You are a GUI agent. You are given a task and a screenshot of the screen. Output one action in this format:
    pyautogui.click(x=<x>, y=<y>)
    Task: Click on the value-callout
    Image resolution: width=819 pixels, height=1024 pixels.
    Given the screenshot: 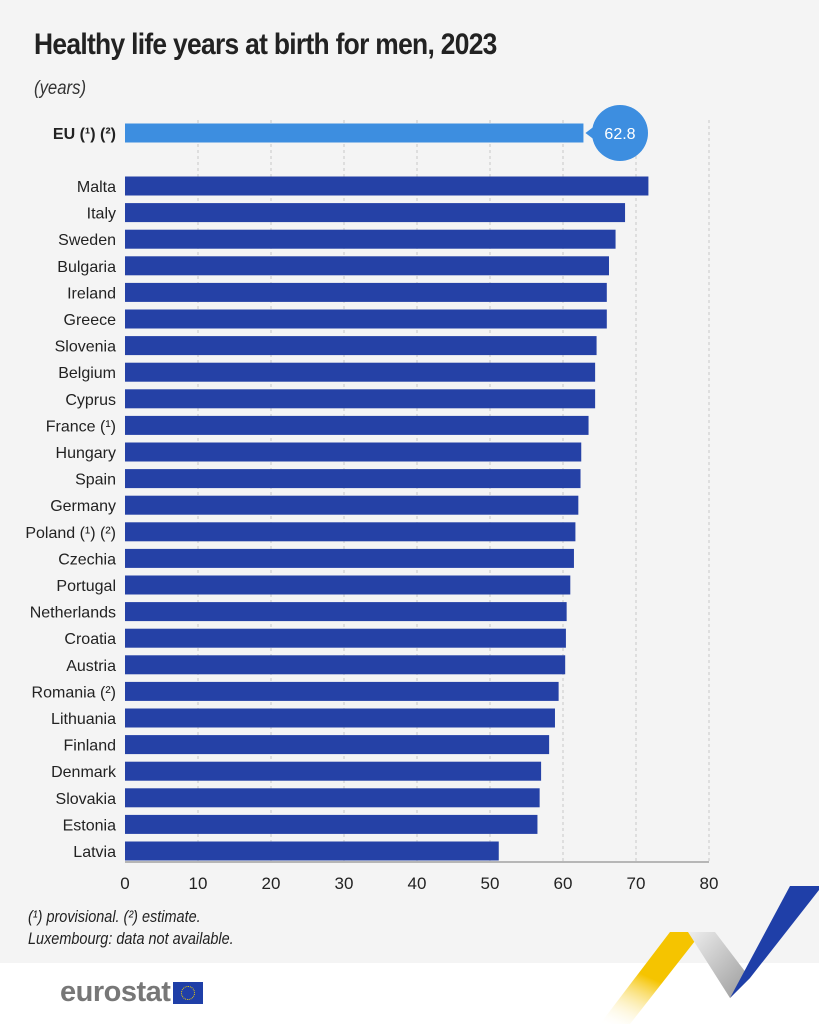 What is the action you would take?
    pyautogui.click(x=620, y=133)
    